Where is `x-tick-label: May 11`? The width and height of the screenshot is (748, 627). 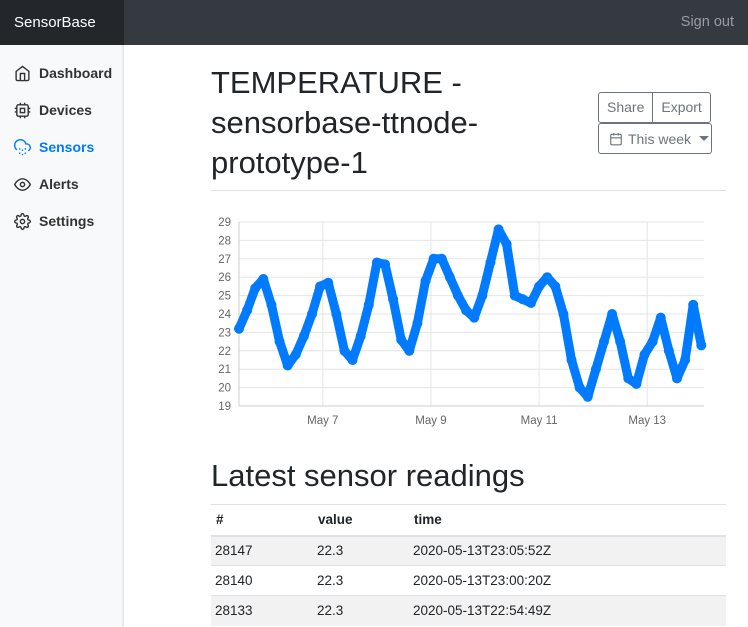
x-tick-label: May 11 is located at coordinates (539, 421).